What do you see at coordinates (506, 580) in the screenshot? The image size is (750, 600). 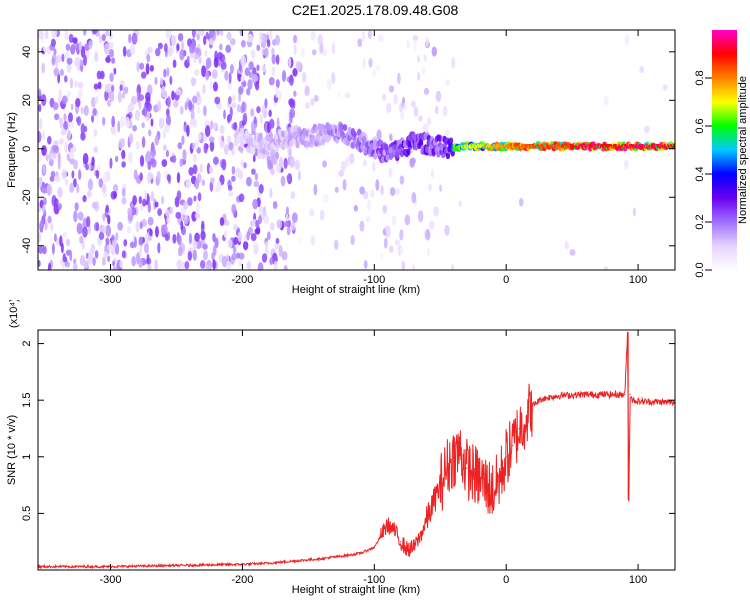 I see `snr-x-tick-label: 0` at bounding box center [506, 580].